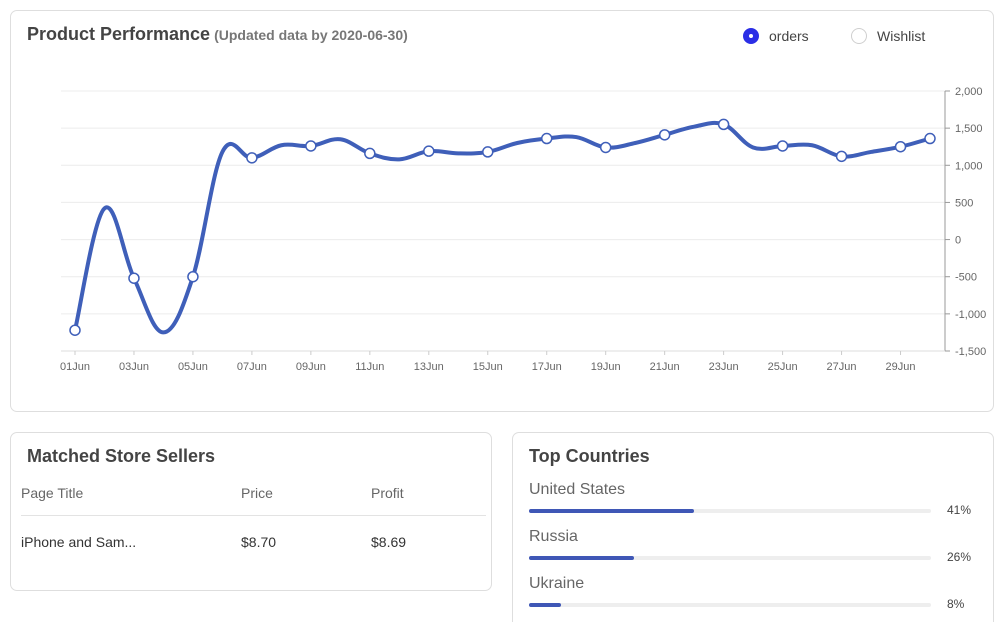  I want to click on updated-date-subtitle: (Updated data by 2020-06-30), so click(311, 35).